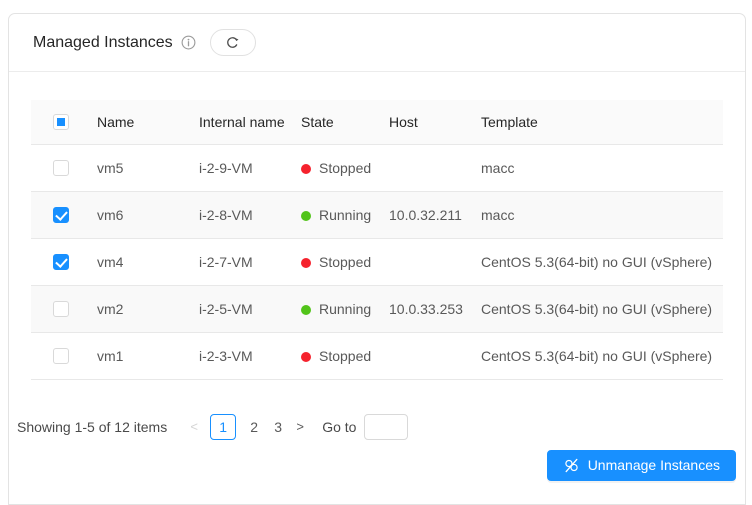 The height and width of the screenshot is (505, 752). Describe the element at coordinates (61, 122) in the screenshot. I see `select-all-checkbox` at that location.